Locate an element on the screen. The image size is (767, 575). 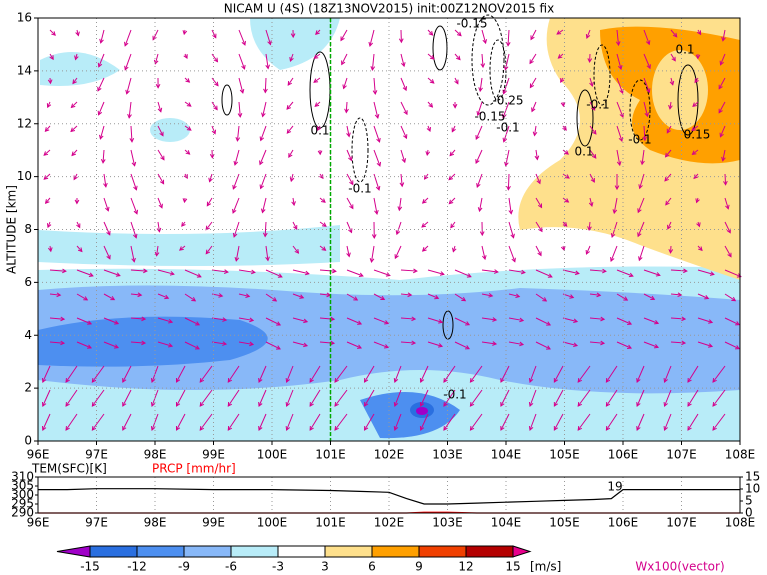
shade-purple is located at coordinates (422, 411).